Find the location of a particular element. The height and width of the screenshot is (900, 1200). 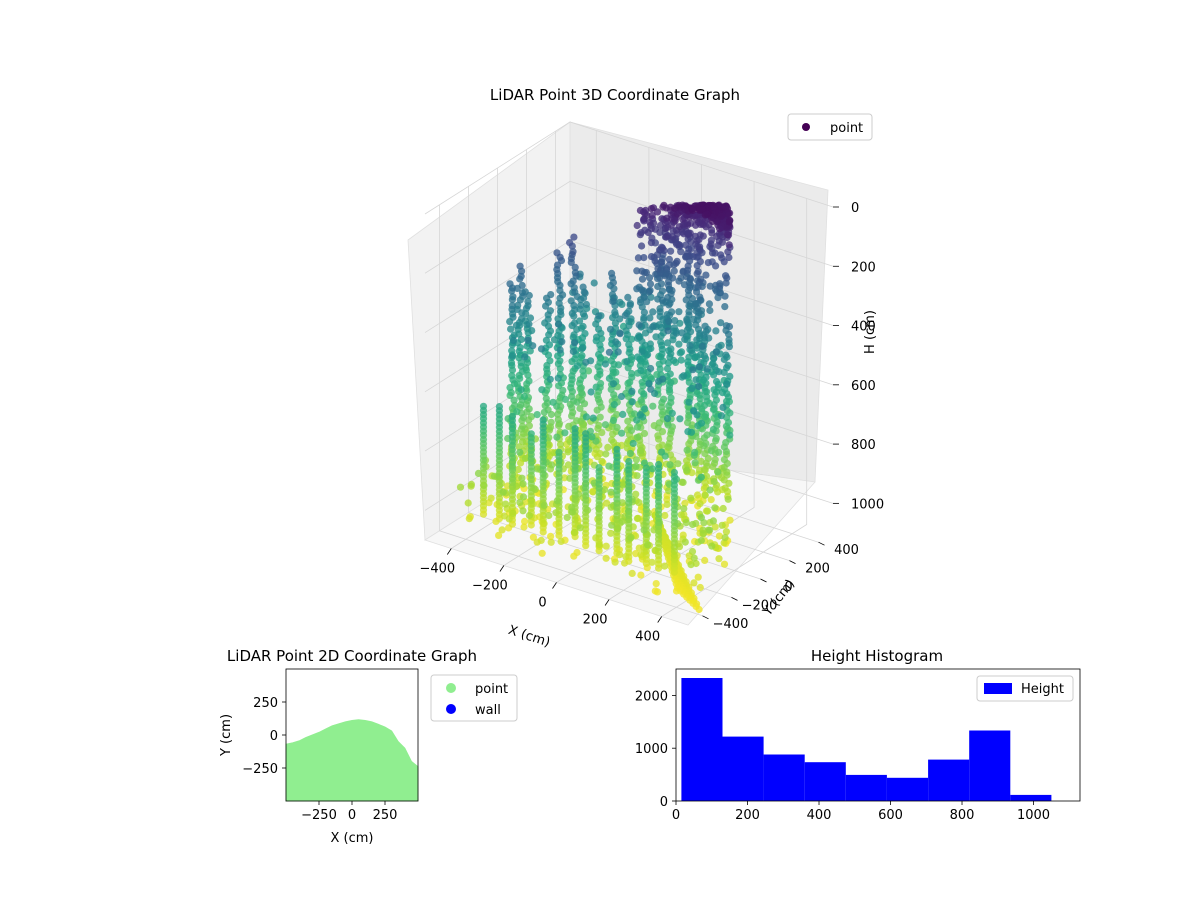

y-tick-label-3d: 400 is located at coordinates (846, 550).